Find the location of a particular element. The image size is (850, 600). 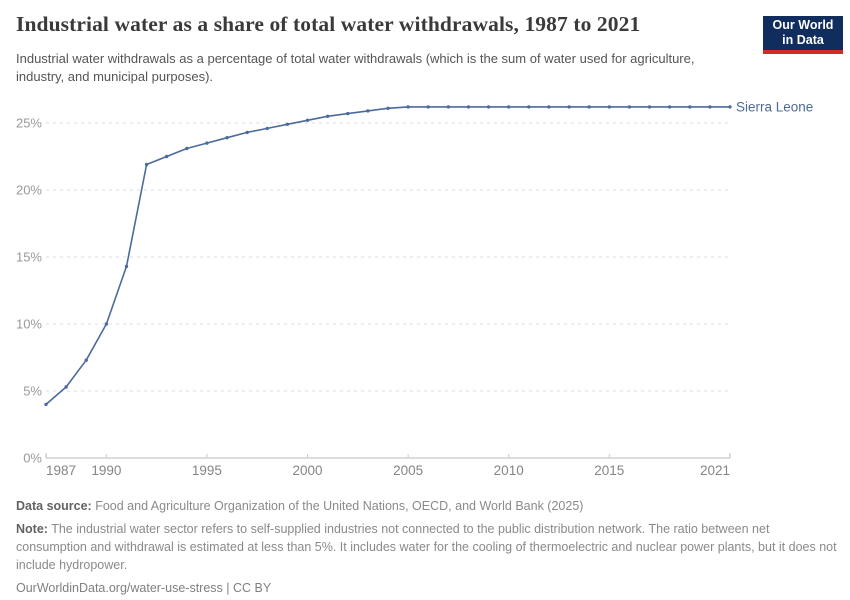

y-tick-label: 20% is located at coordinates (29, 190).